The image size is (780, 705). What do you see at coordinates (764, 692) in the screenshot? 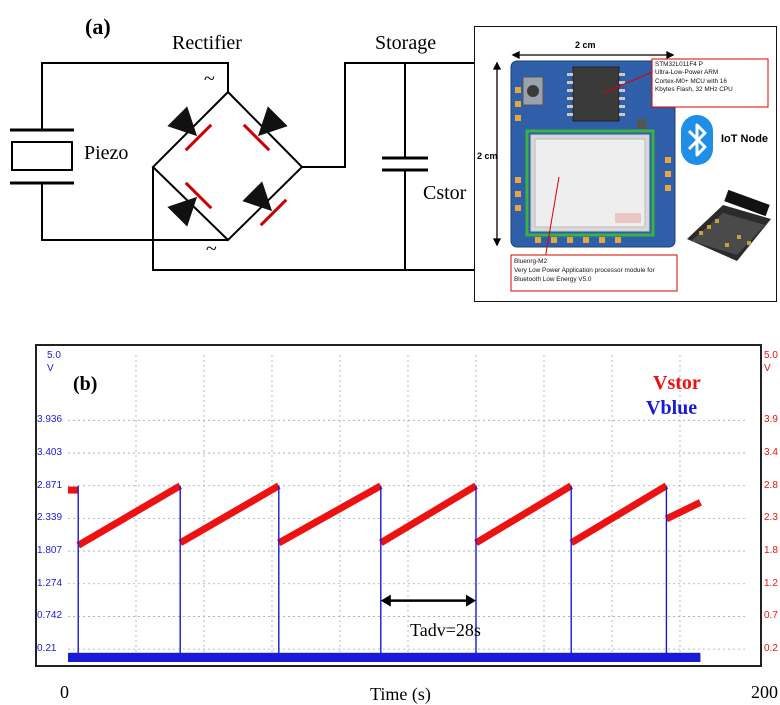
I see `x-axis-end: 200` at bounding box center [764, 692].